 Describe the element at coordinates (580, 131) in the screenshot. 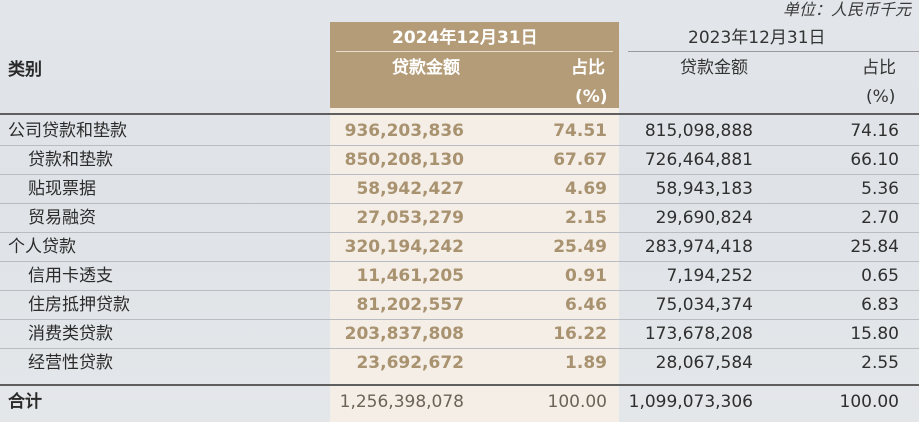

I see `share-2024: 74.51` at that location.